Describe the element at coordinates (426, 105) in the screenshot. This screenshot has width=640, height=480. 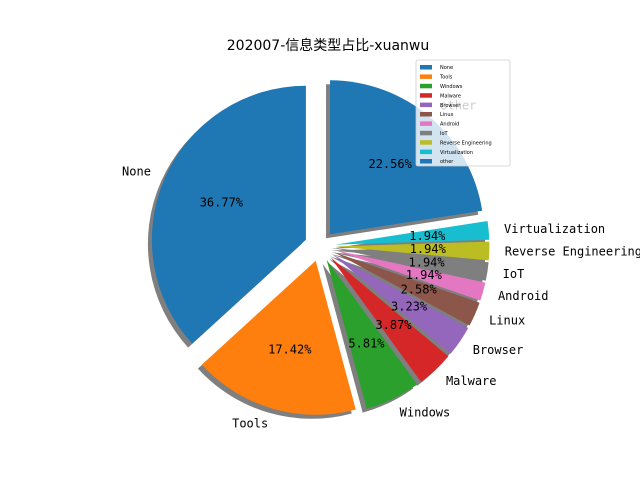
I see `legend-swatch-browser` at that location.